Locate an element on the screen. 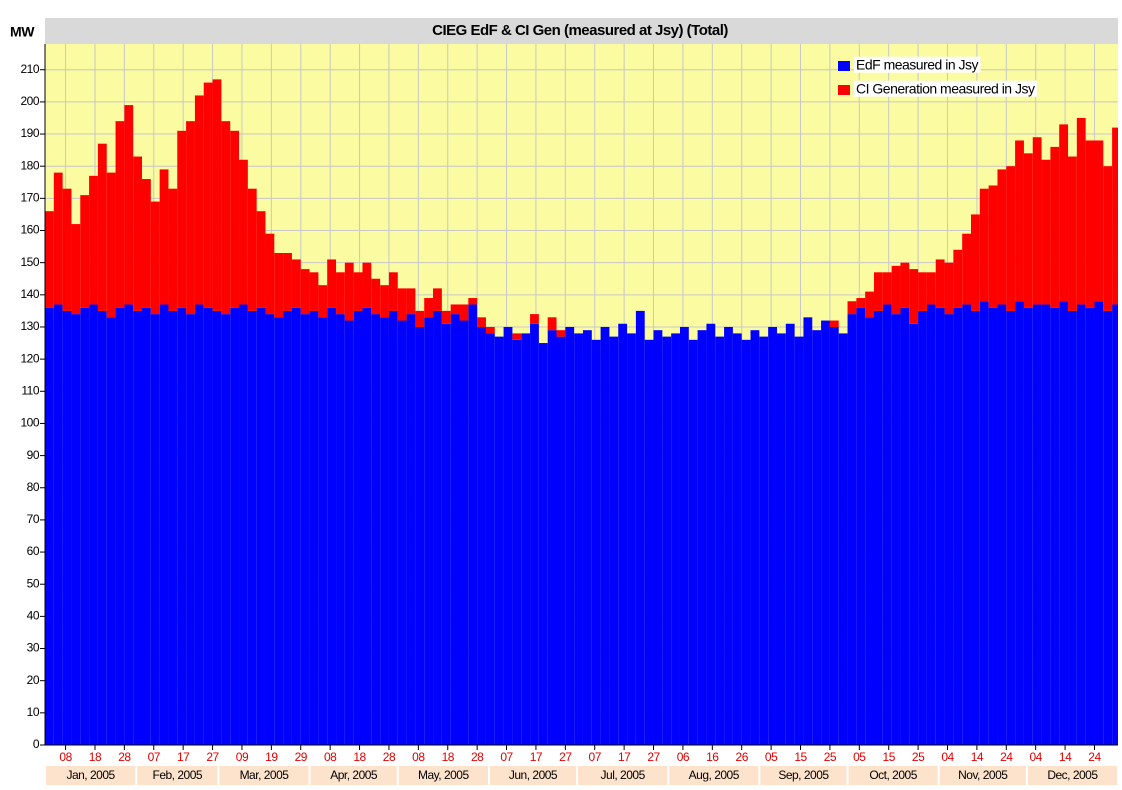 The image size is (1122, 790). x-tick-label: 08 is located at coordinates (330, 757).